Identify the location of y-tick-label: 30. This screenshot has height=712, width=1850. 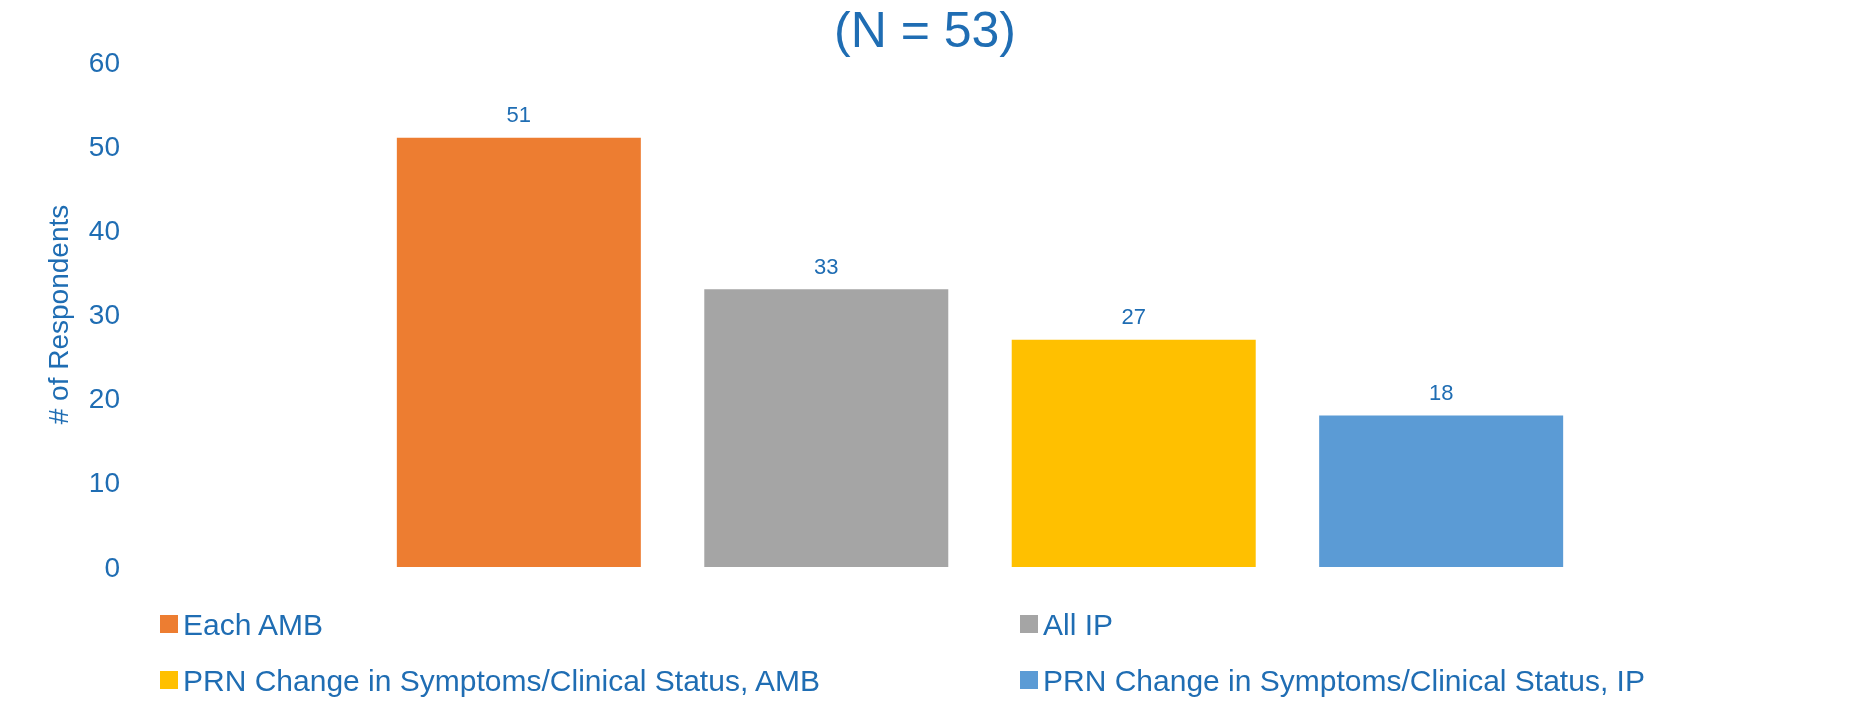
(104, 314).